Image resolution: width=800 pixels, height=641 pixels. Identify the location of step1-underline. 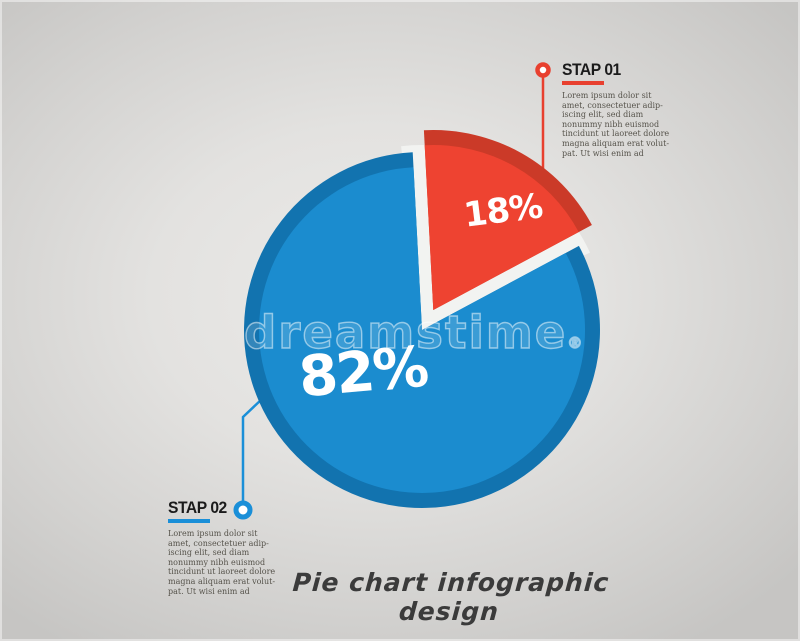
(583, 83).